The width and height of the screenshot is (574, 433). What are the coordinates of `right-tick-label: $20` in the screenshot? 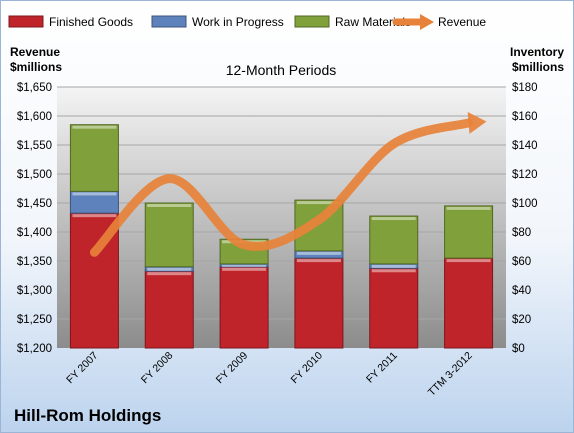 It's located at (521, 320).